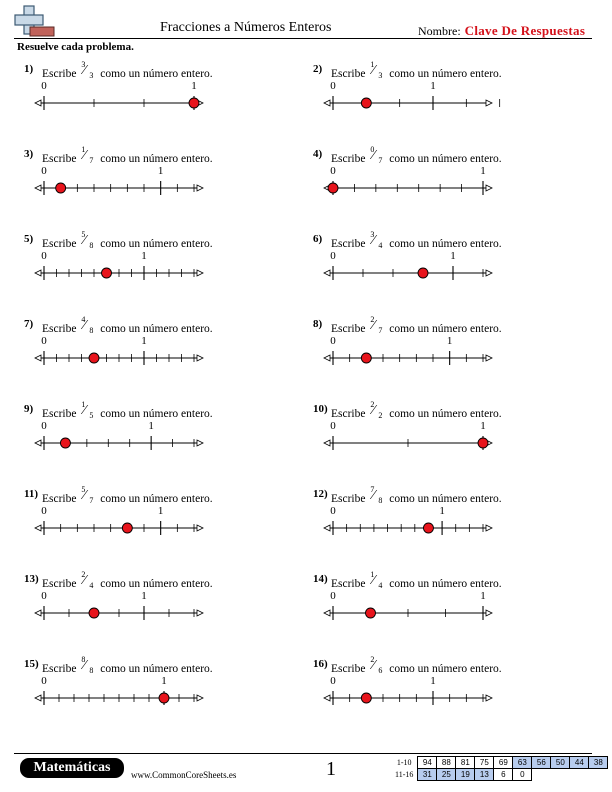 Image resolution: width=612 pixels, height=792 pixels. I want to click on problem-prompt: Escribe 2 ⁄ 6 como un número entero., so click(416, 665).